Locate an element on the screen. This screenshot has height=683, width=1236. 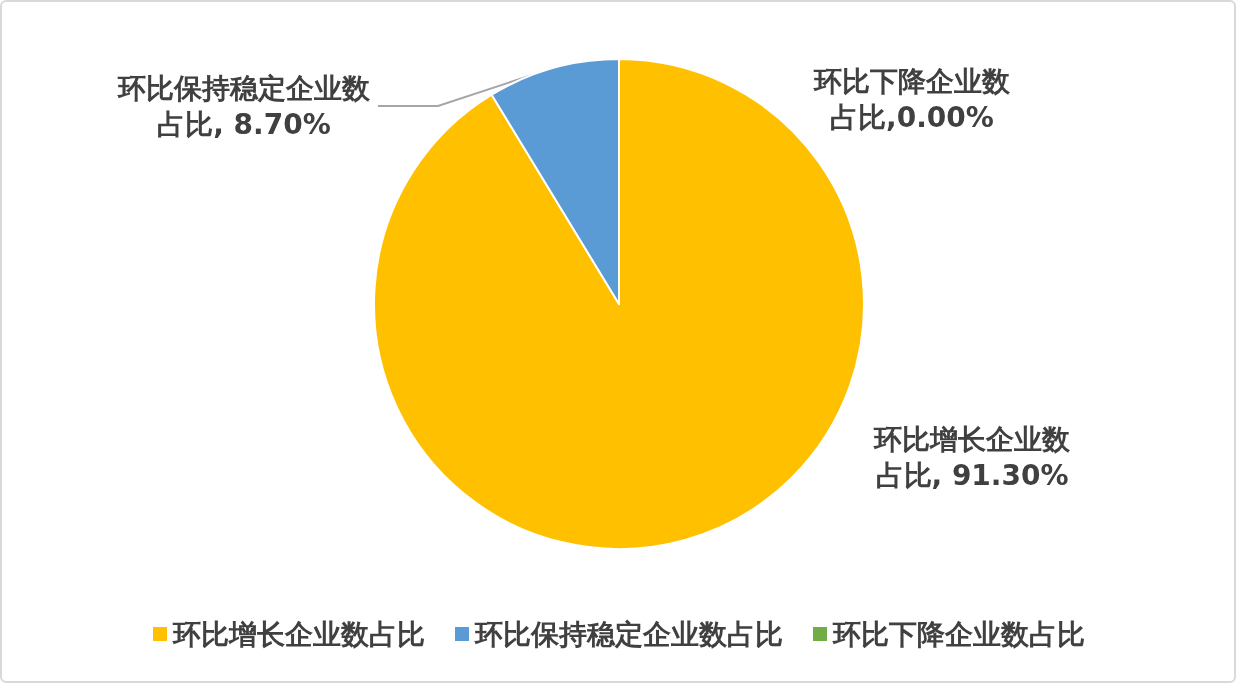
legend-label: 环比增长企业数占比 is located at coordinates (298, 634).